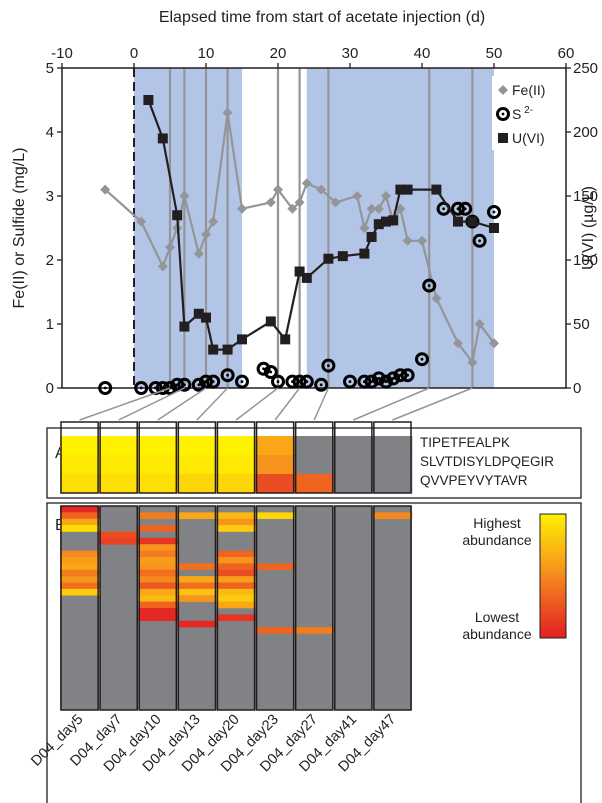 This screenshot has height=803, width=602. Describe the element at coordinates (50, 388) in the screenshot. I see `left-y-tick-label: 0` at that location.